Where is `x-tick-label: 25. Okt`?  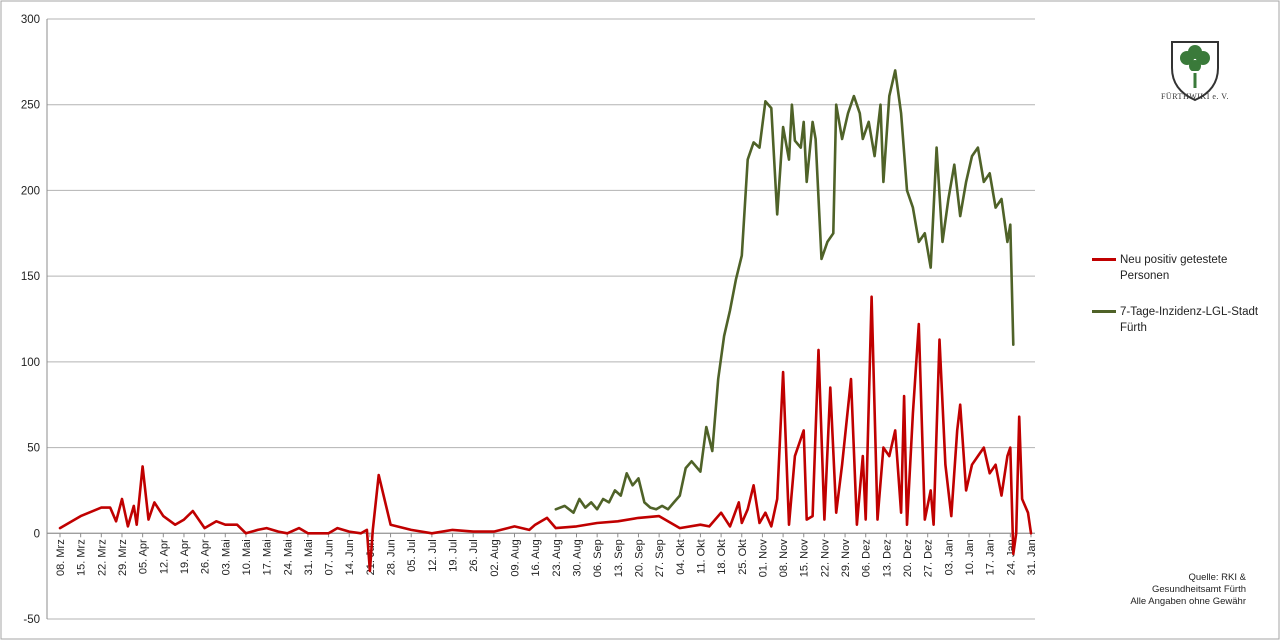
x-tick-label: 25. Okt is located at coordinates (743, 556).